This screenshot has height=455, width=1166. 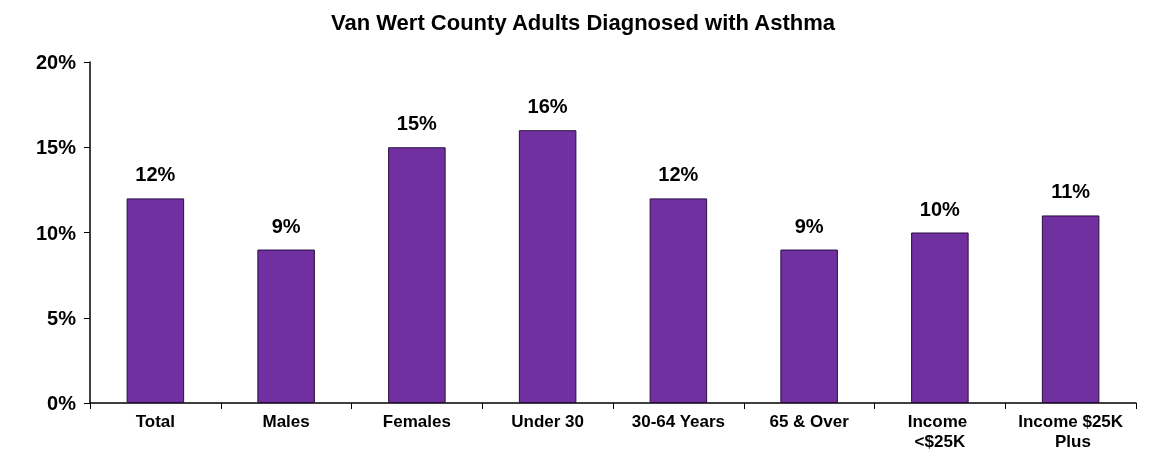 What do you see at coordinates (155, 421) in the screenshot?
I see `x-tick-label: Total` at bounding box center [155, 421].